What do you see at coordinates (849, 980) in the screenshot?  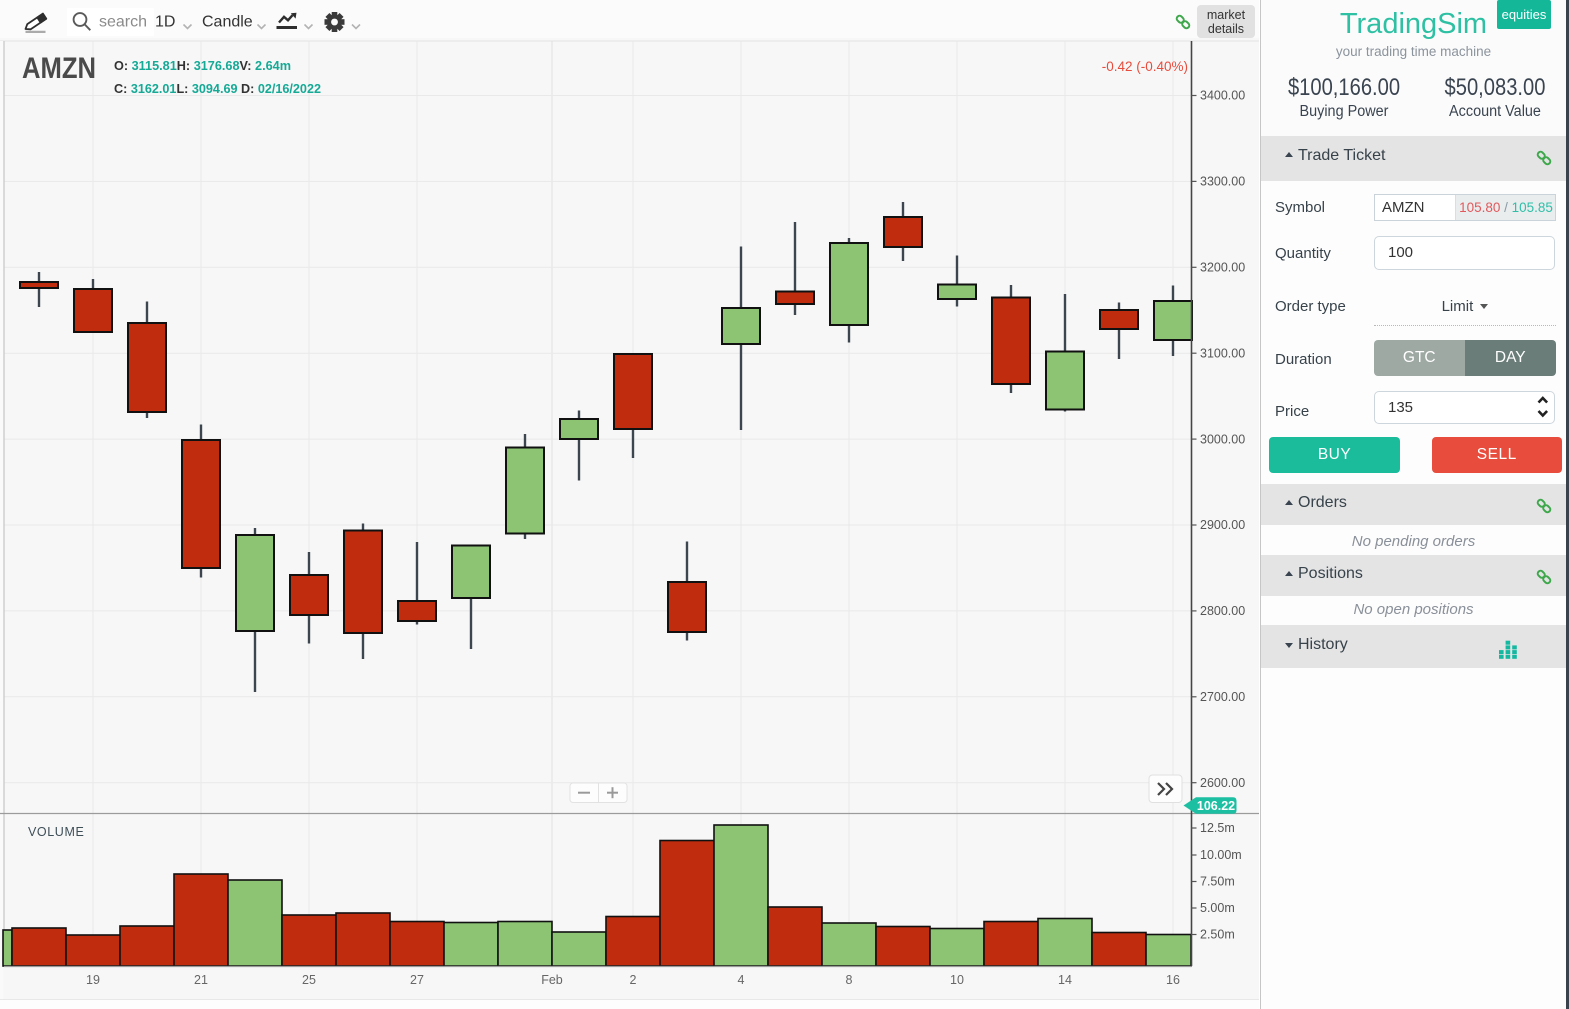 I see `svg-text: 8` at bounding box center [849, 980].